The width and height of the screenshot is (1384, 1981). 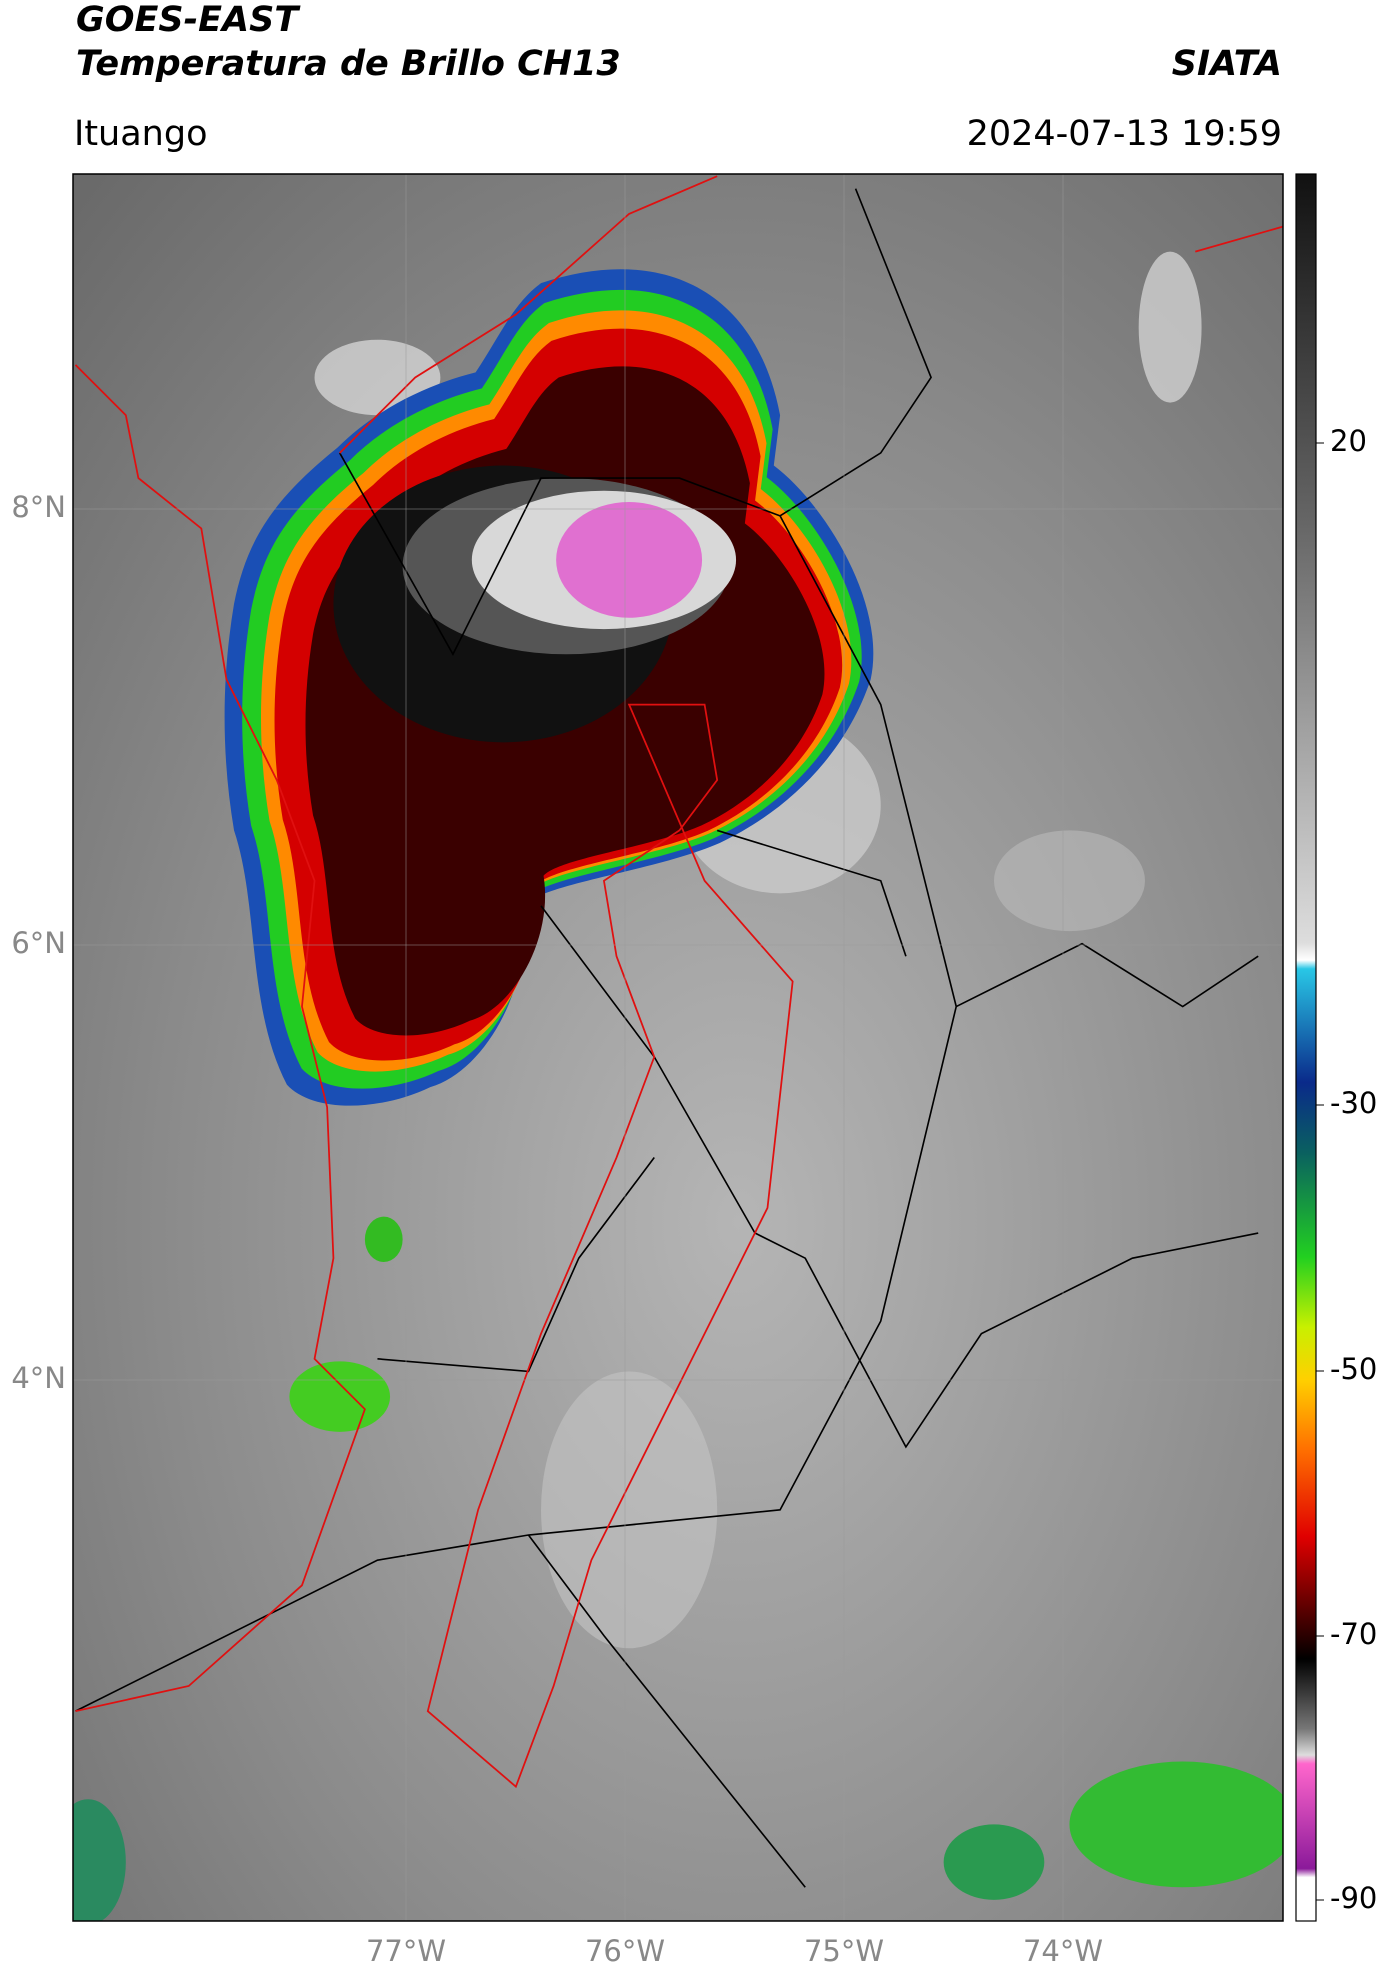 What do you see at coordinates (1348, 441) in the screenshot?
I see `colorbar-tick: 20` at bounding box center [1348, 441].